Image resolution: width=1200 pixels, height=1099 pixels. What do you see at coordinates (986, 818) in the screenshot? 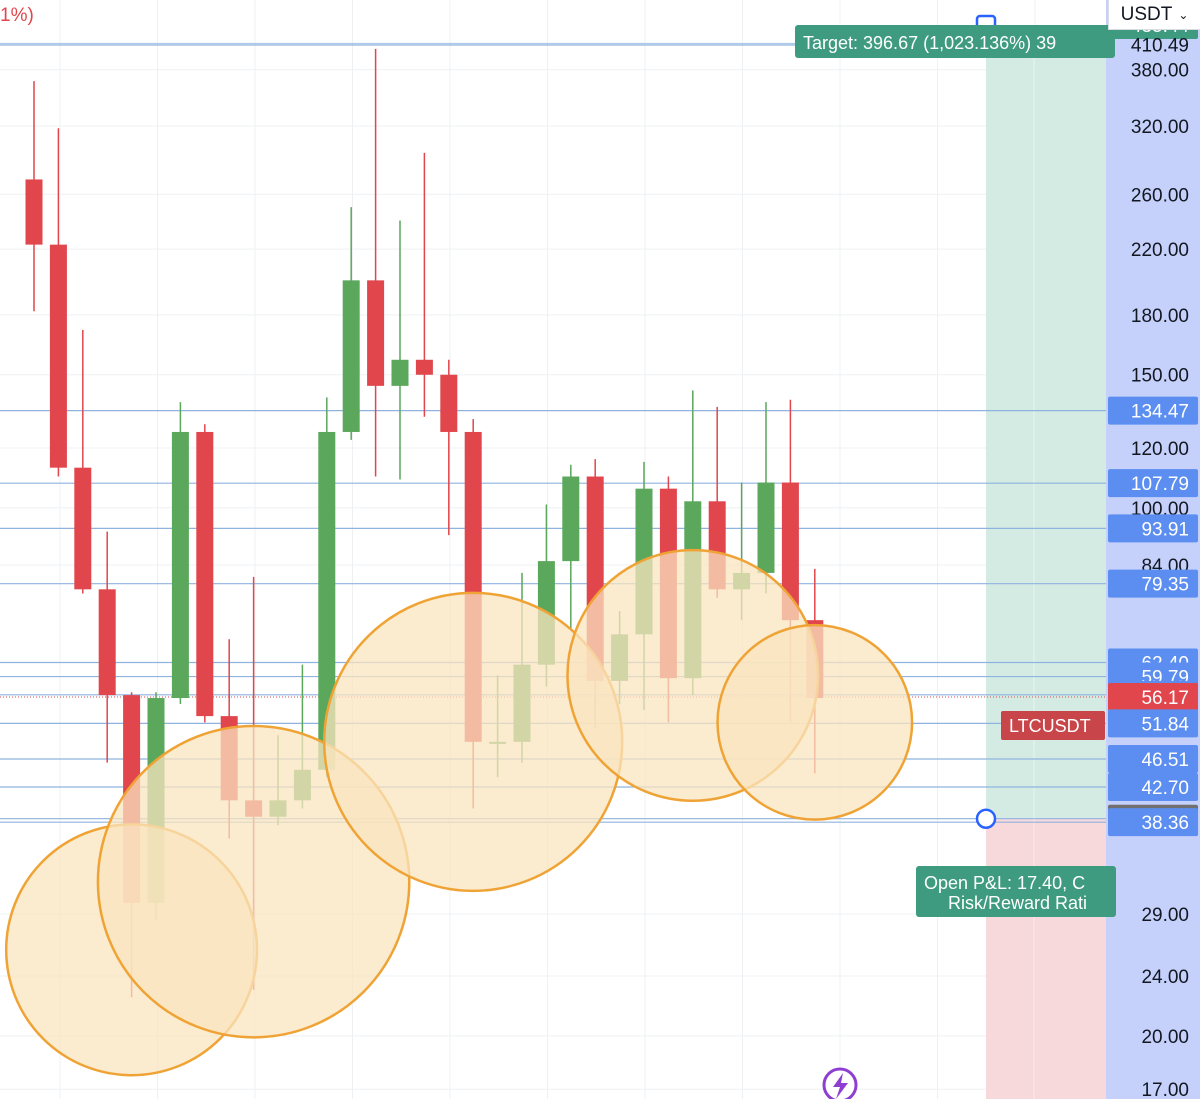
I see `entry-handle` at bounding box center [986, 818].